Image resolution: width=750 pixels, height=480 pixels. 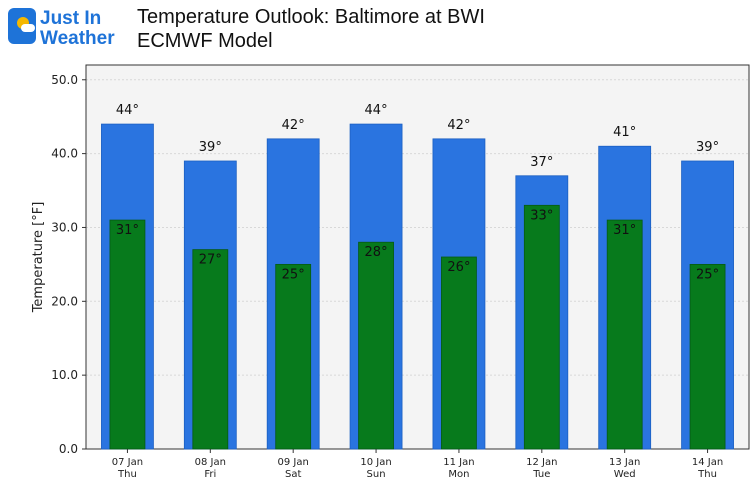 I want to click on data-label-low: 26°, so click(x=458, y=267).